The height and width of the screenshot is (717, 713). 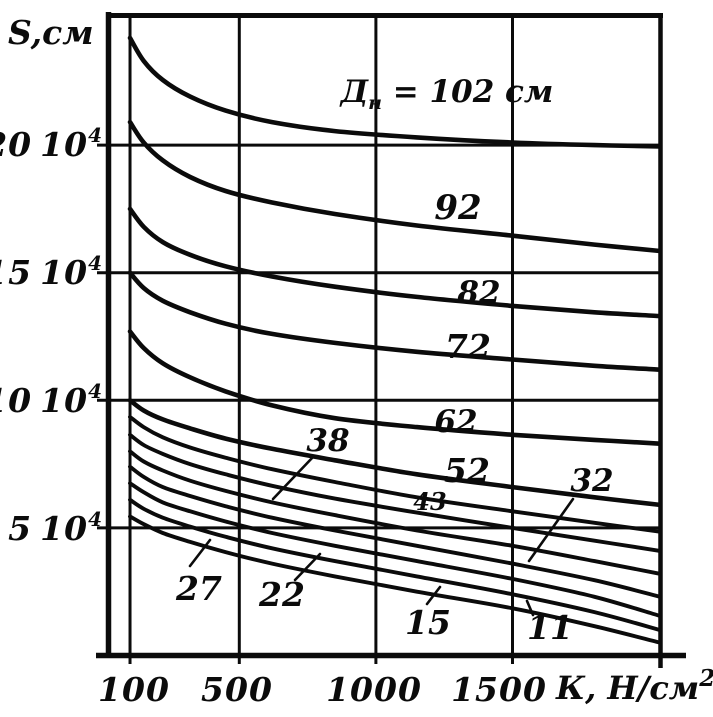 I want to click on curve-label-dn-72: 72, so click(x=468, y=346).